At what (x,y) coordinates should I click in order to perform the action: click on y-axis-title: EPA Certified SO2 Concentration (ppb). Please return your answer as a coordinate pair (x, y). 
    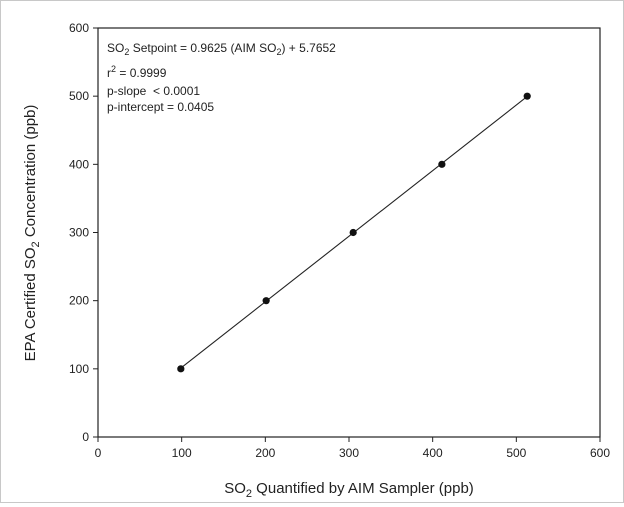
    Looking at the image, I should click on (32, 233).